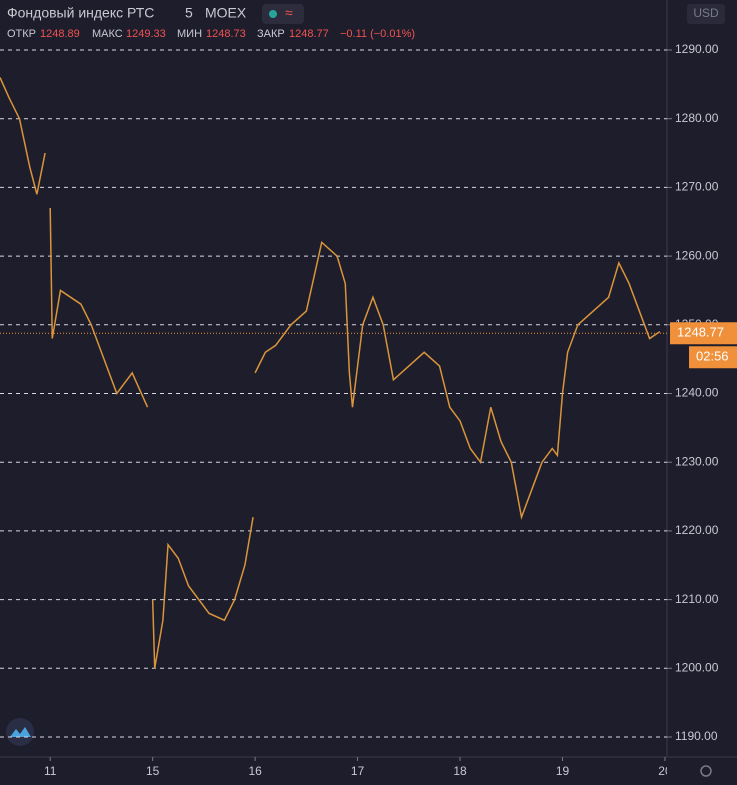 The image size is (737, 785). I want to click on countdown-tag, so click(713, 357).